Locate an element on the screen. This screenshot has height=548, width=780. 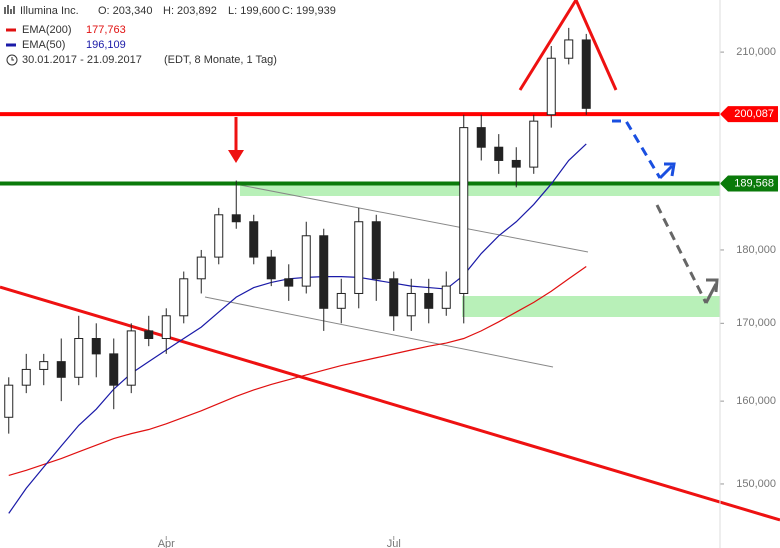
quote-low: L: 199,600 is located at coordinates (254, 11).